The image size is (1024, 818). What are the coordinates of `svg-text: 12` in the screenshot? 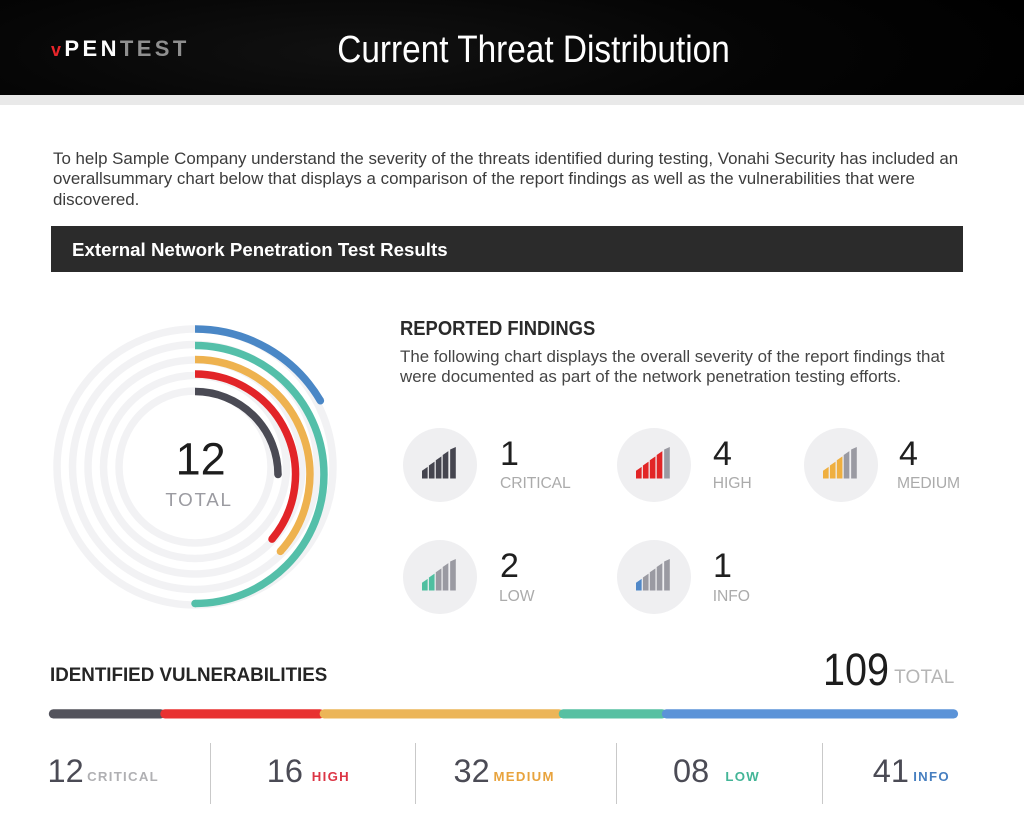 It's located at (201, 458).